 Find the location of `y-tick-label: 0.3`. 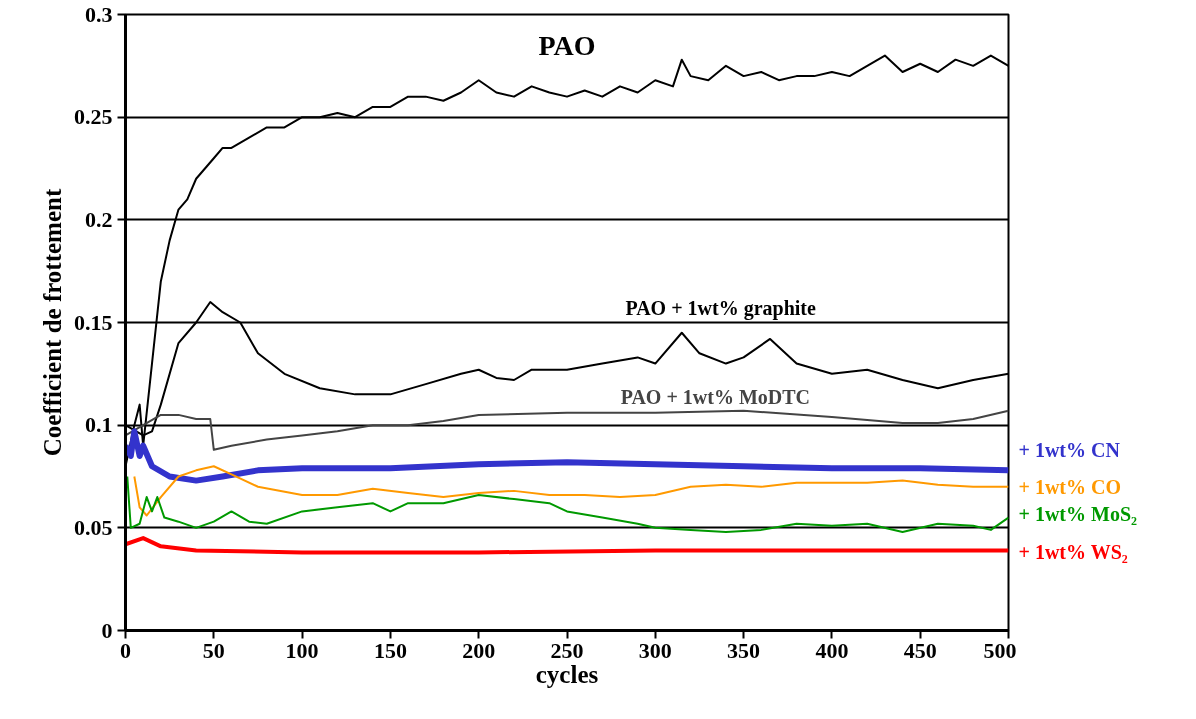

y-tick-label: 0.3 is located at coordinates (99, 14).